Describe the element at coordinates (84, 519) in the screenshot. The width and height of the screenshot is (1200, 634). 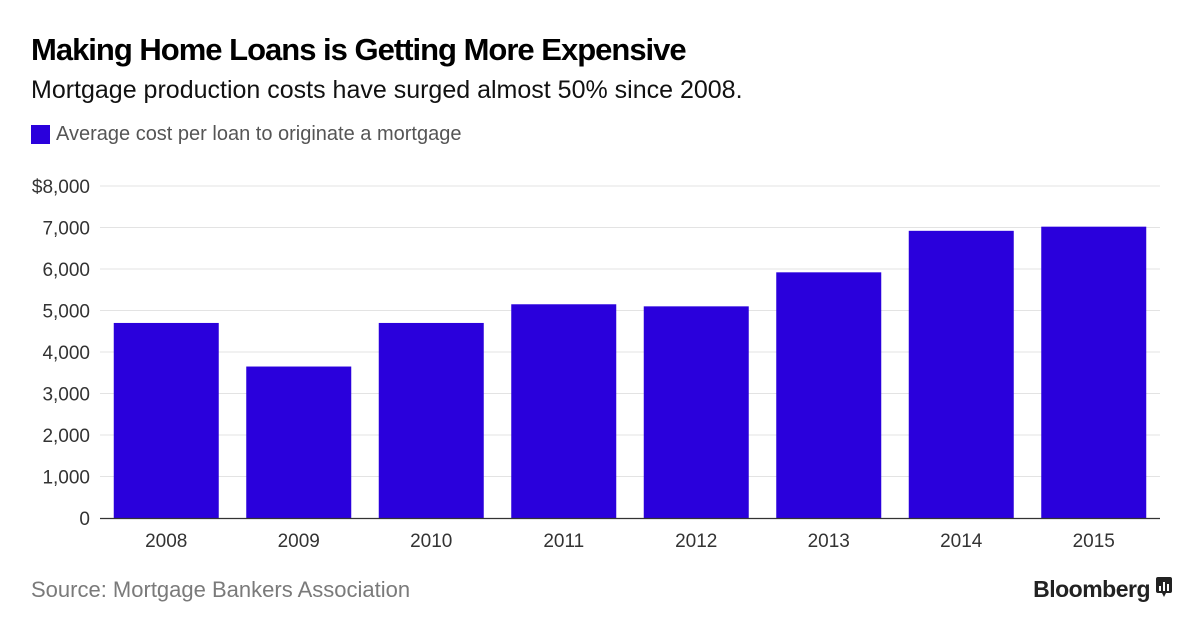
I see `y-tick-label: 0` at that location.